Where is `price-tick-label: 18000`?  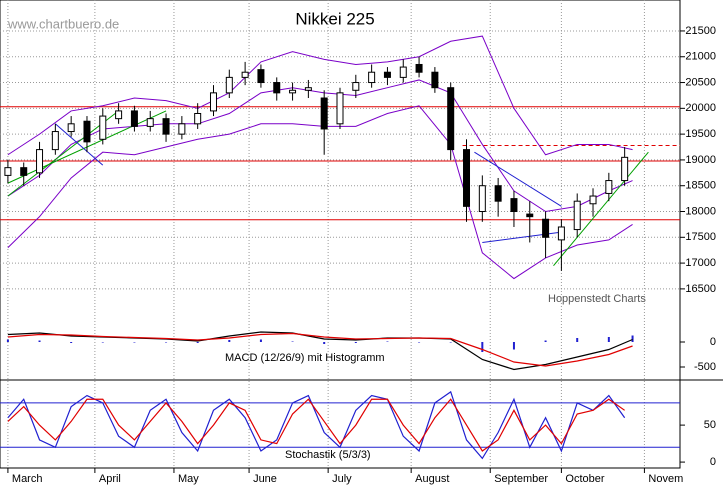 price-tick-label: 18000 is located at coordinates (700, 211).